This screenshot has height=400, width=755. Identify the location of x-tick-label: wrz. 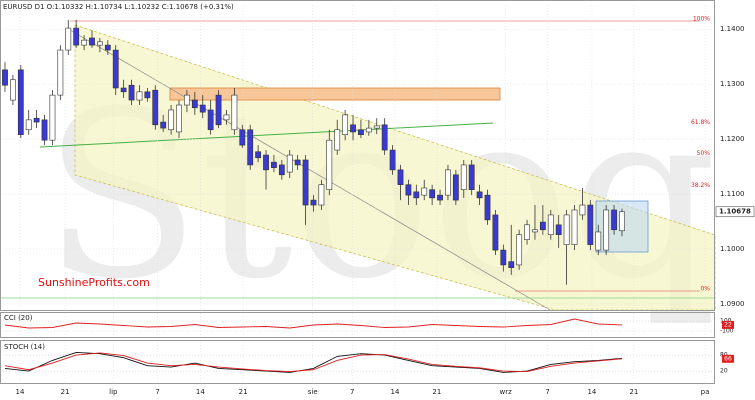
(506, 392).